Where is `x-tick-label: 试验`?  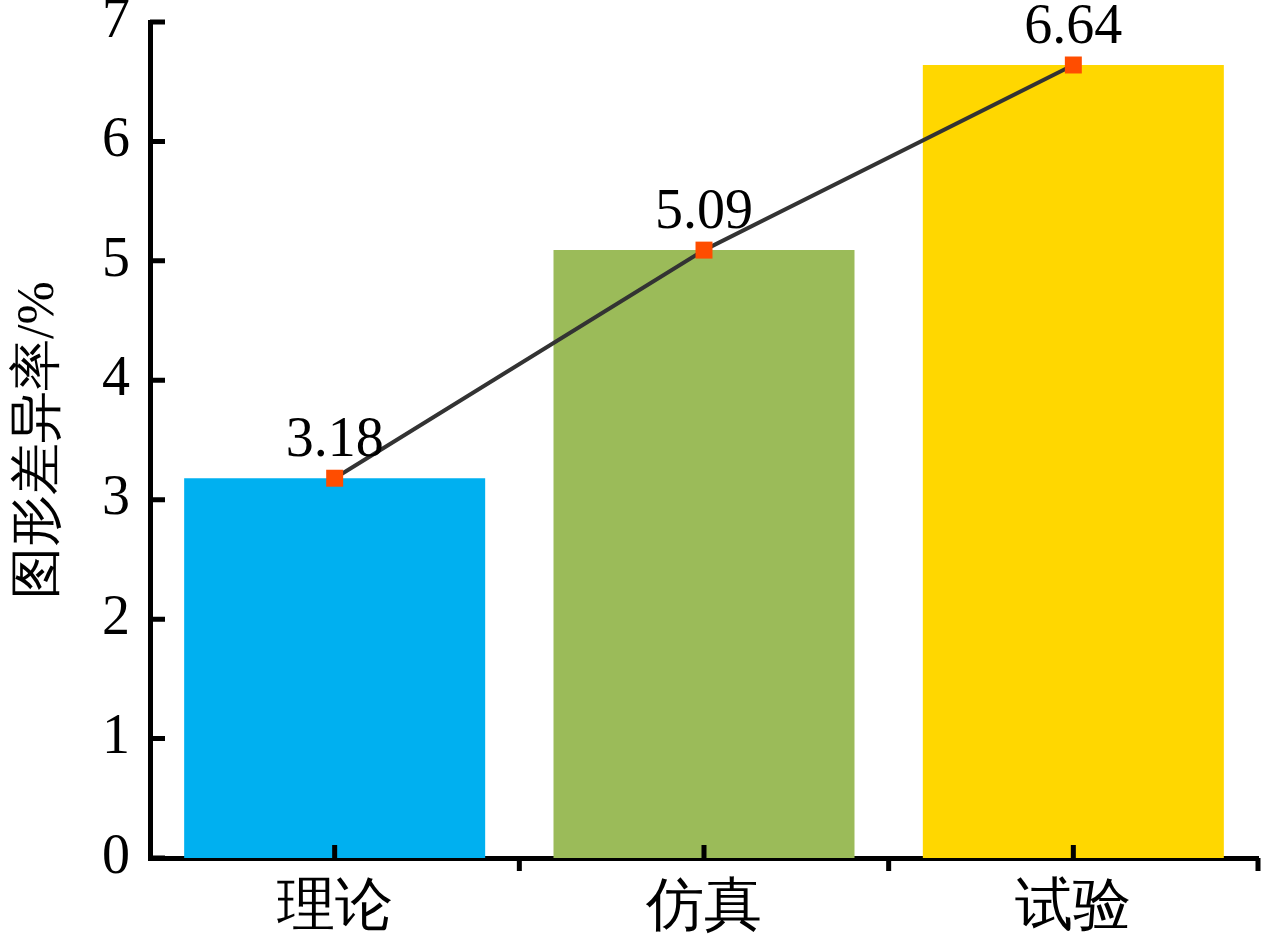
x-tick-label: 试验 is located at coordinates (1073, 905).